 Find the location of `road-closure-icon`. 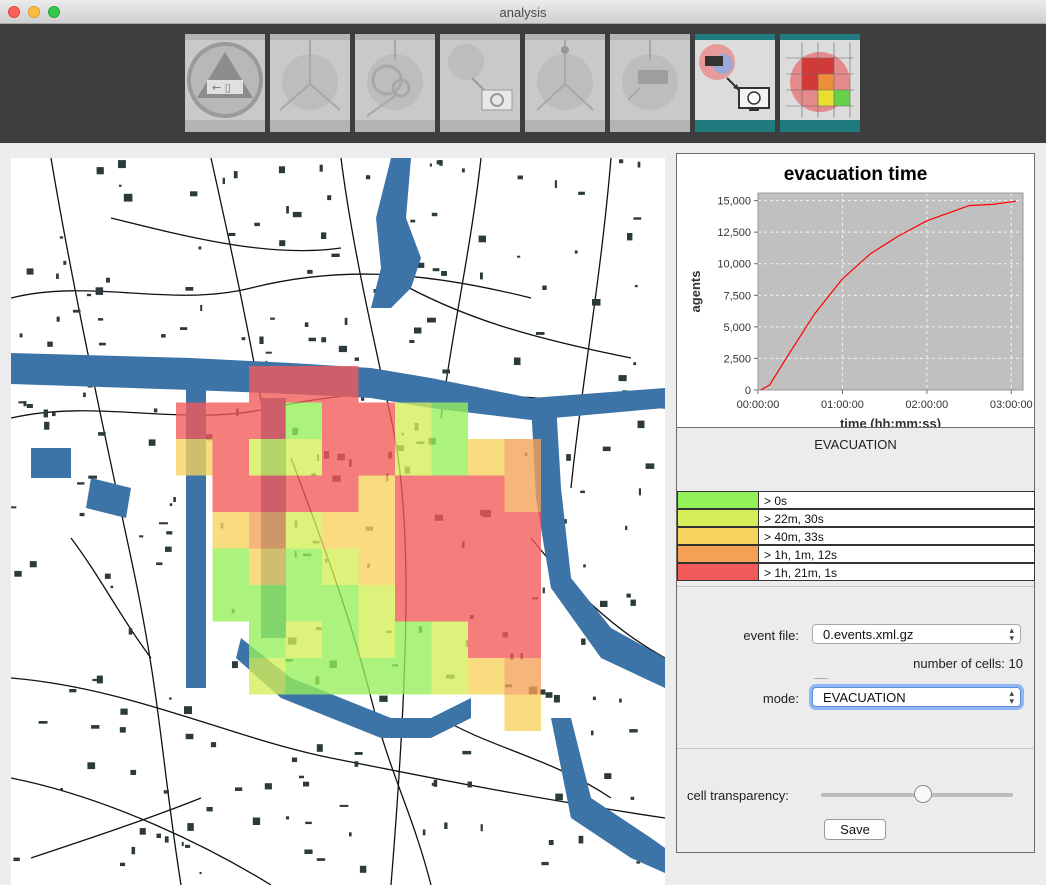

road-closure-icon is located at coordinates (565, 75).